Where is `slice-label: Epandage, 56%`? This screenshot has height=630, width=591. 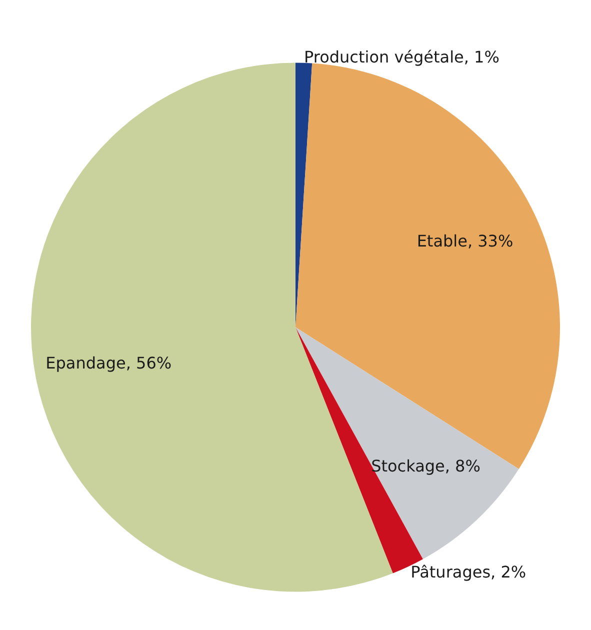
slice-label: Epandage, 56% is located at coordinates (109, 362).